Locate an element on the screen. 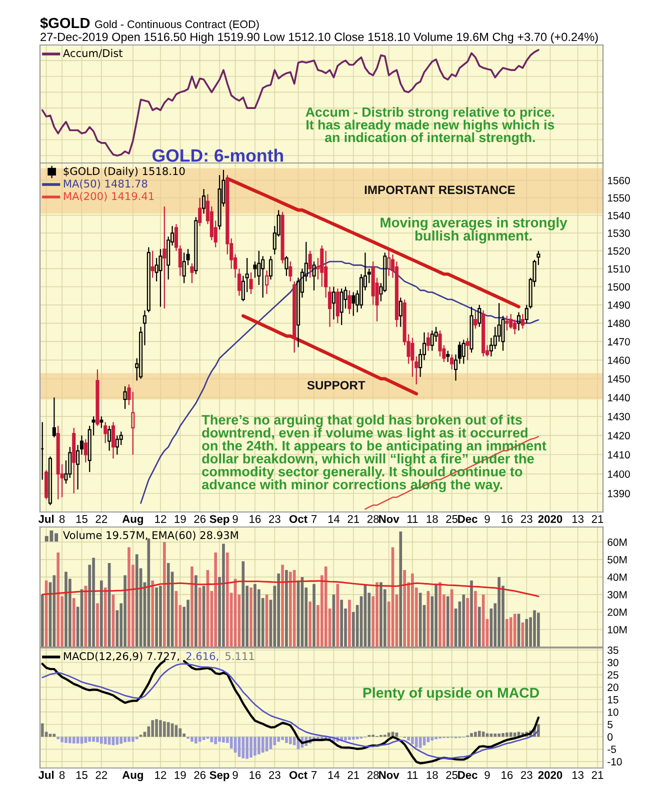 This screenshot has width=647, height=796. x-tick-label: 28 is located at coordinates (373, 775).